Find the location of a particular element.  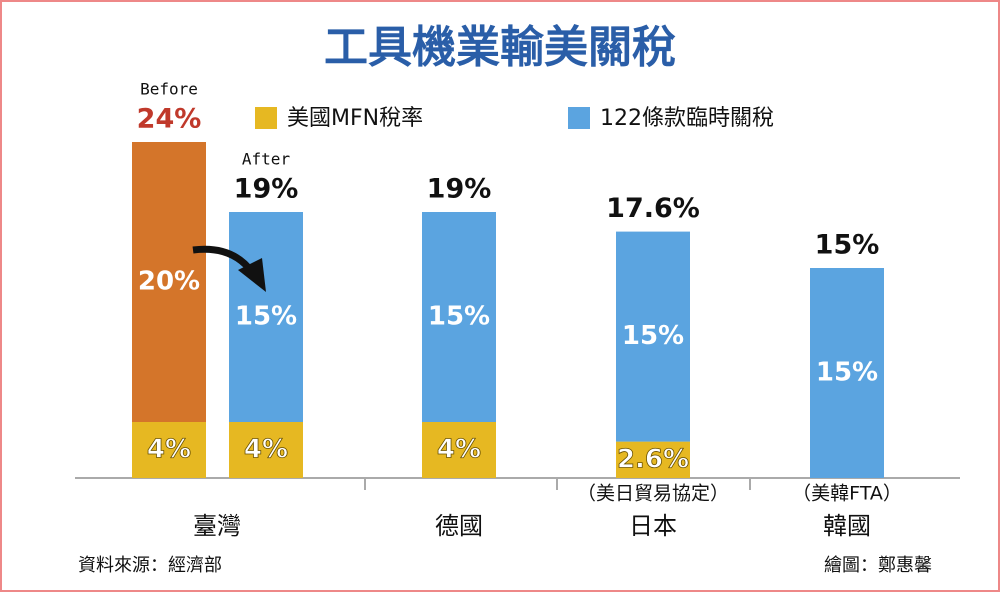

group-label: 臺灣 is located at coordinates (217, 526).